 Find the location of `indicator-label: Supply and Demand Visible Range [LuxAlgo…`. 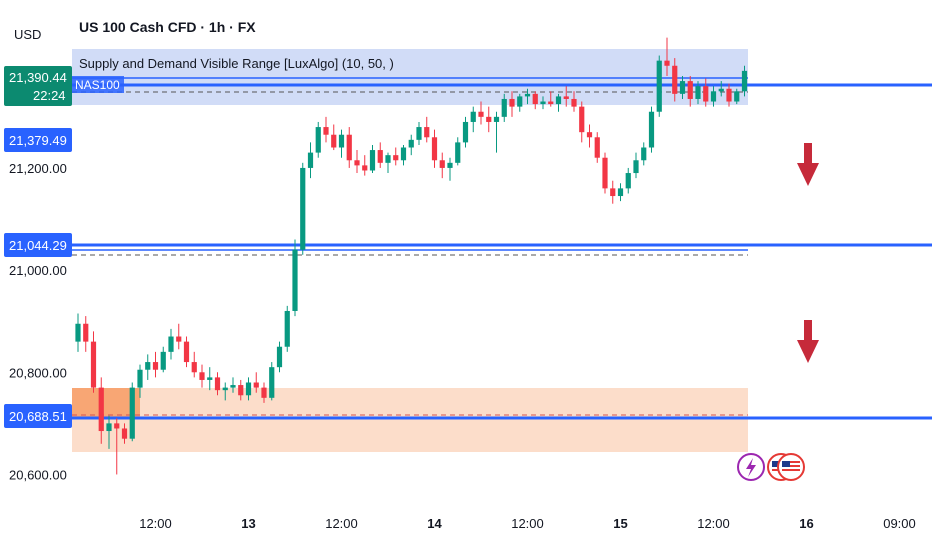

indicator-label: Supply and Demand Visible Range [LuxAlgo… is located at coordinates (236, 63).